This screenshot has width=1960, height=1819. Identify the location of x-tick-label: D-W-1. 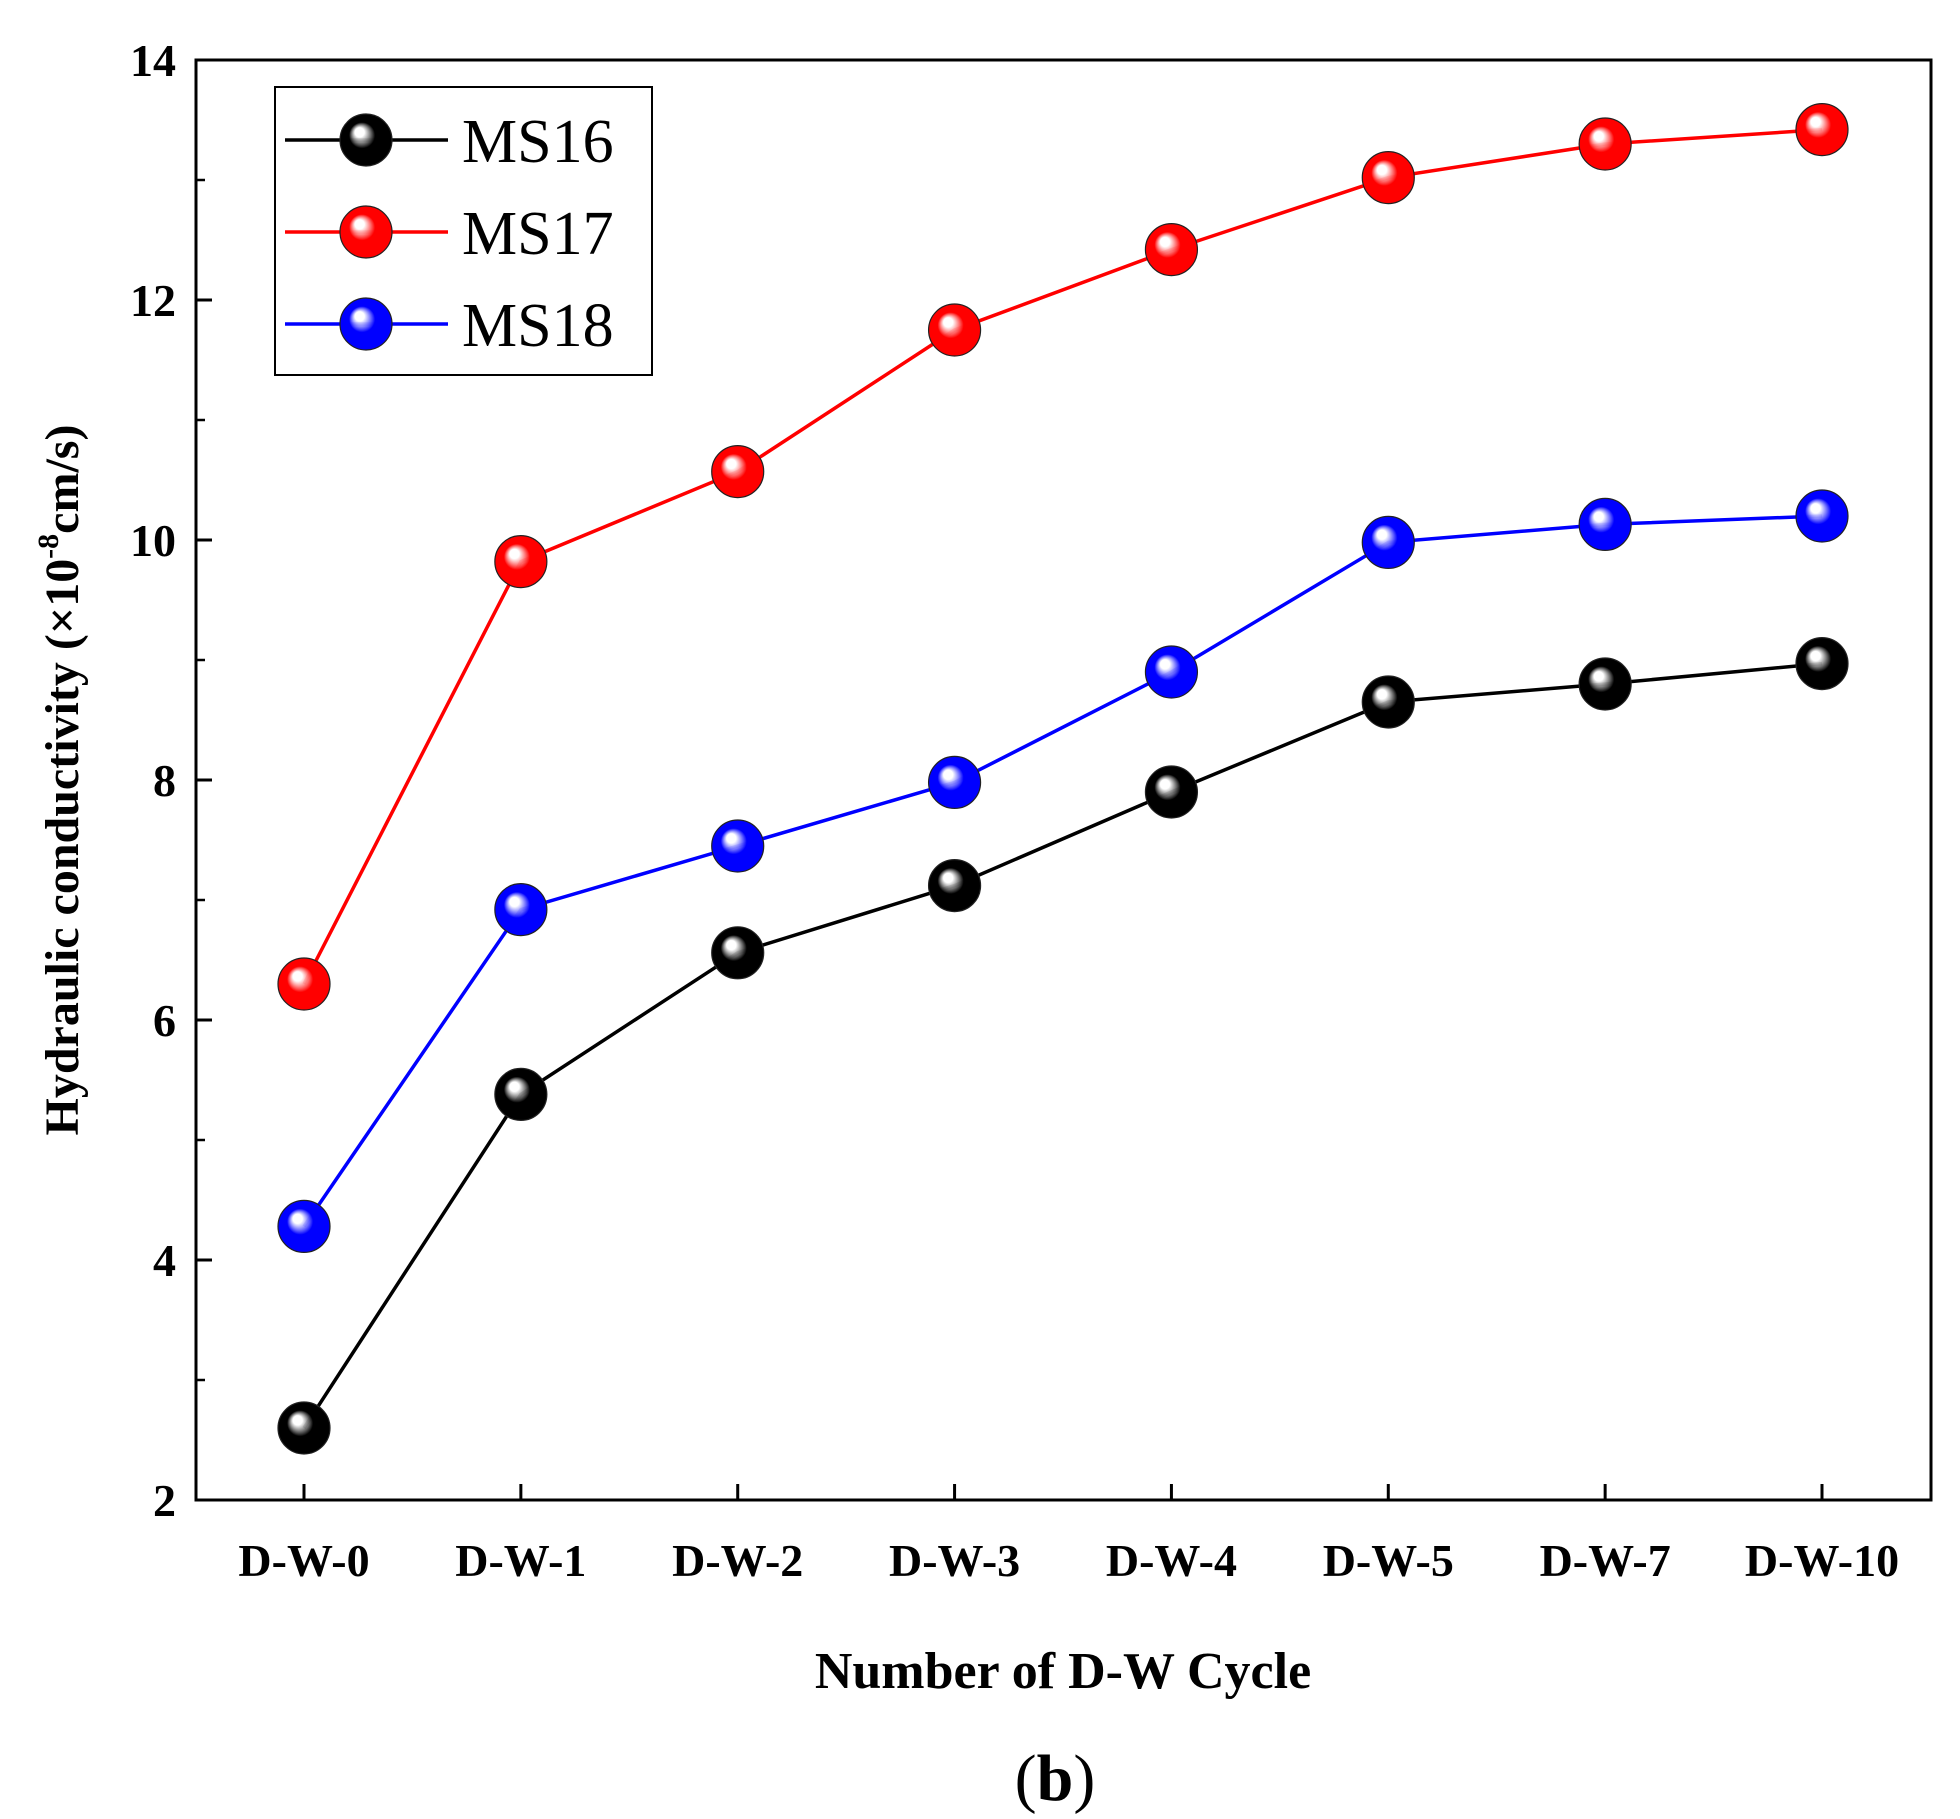
(520, 1560).